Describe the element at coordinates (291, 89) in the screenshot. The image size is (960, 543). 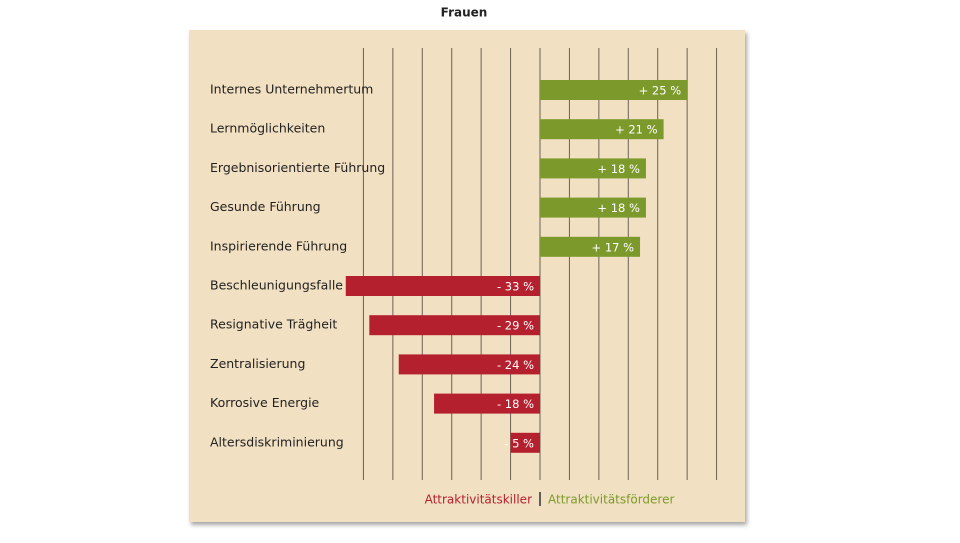
I see `category-label: Internes Unternehmertum` at that location.